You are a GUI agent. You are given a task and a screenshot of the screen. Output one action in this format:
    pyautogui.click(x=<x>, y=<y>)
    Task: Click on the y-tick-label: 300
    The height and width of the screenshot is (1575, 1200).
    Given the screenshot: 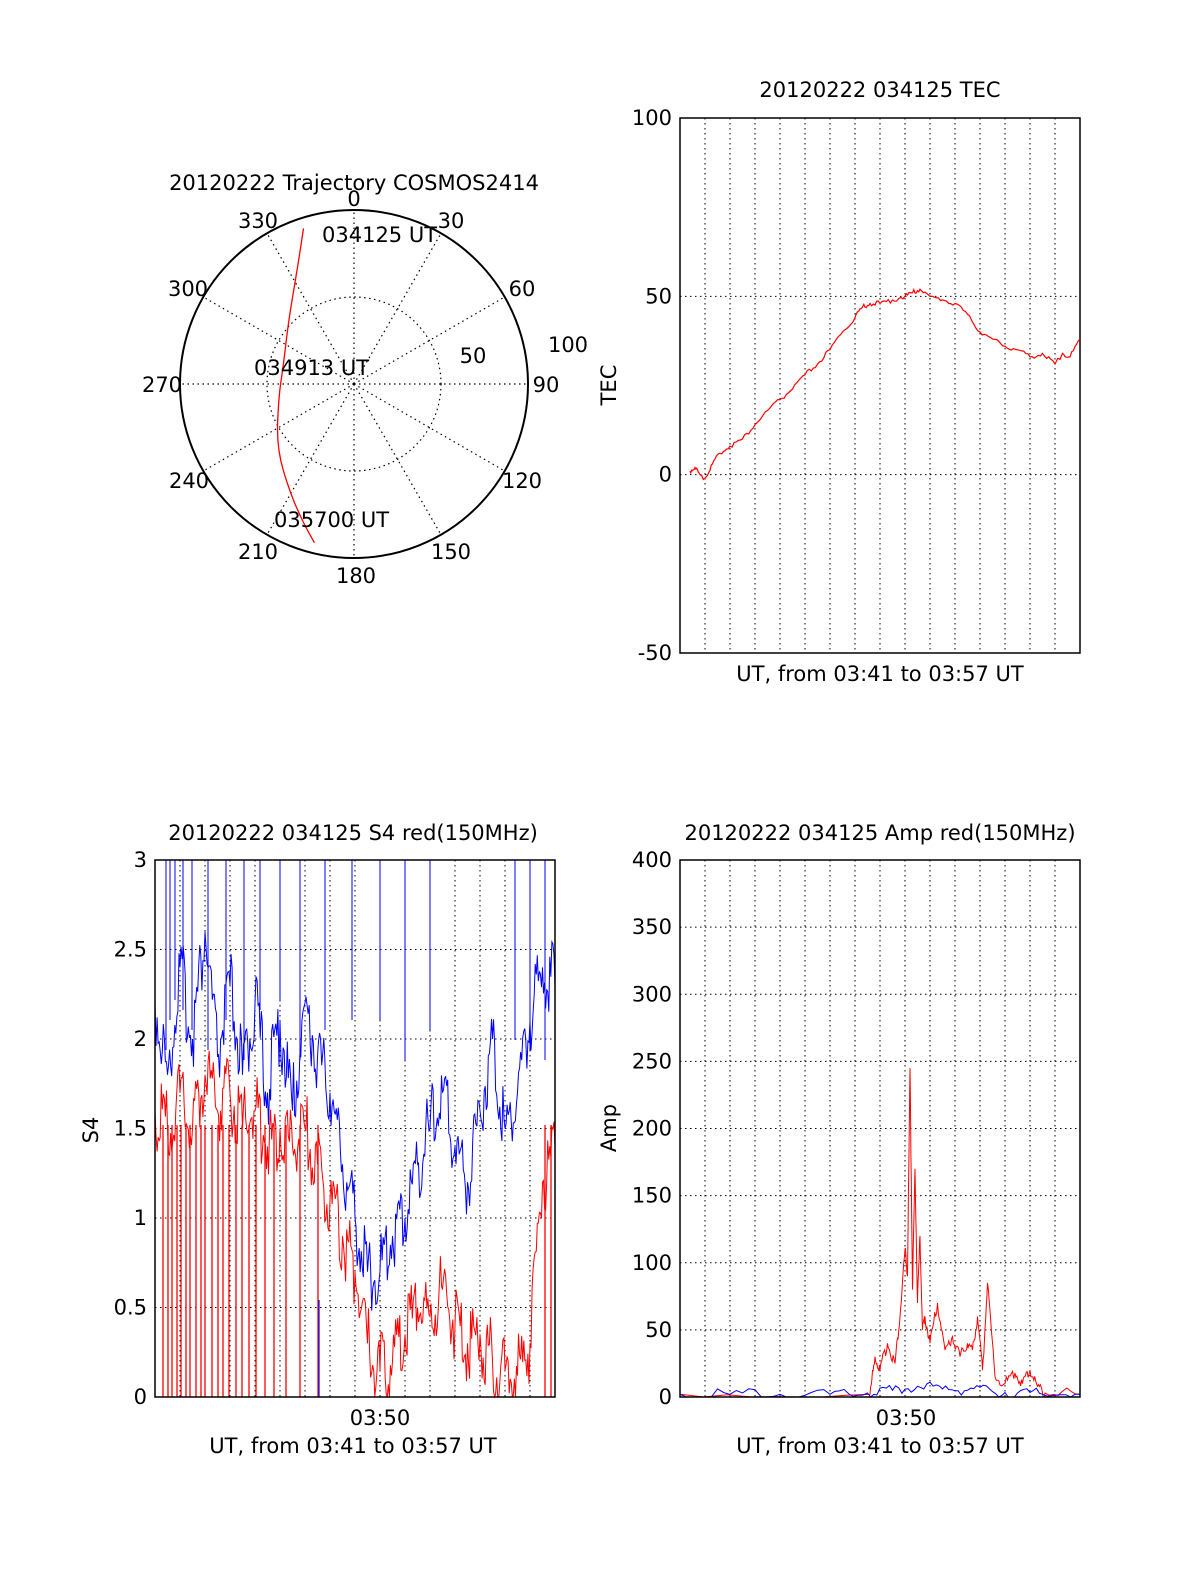 What is the action you would take?
    pyautogui.click(x=652, y=994)
    